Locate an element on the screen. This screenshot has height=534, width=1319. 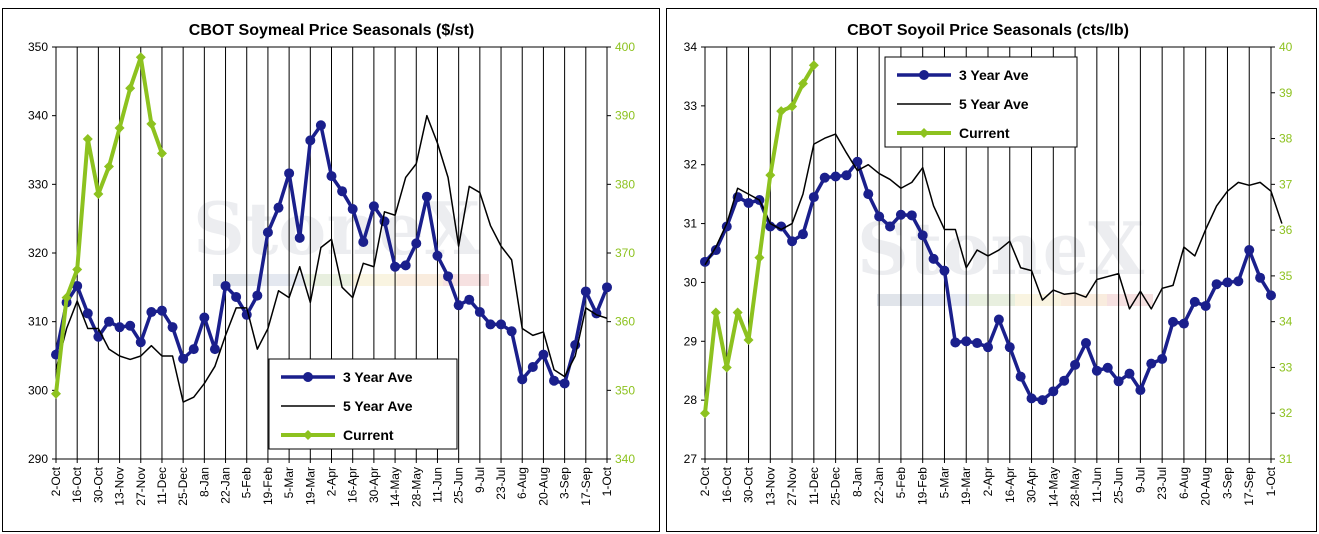
y-right-tick-label: 37 is located at coordinates (1286, 184).